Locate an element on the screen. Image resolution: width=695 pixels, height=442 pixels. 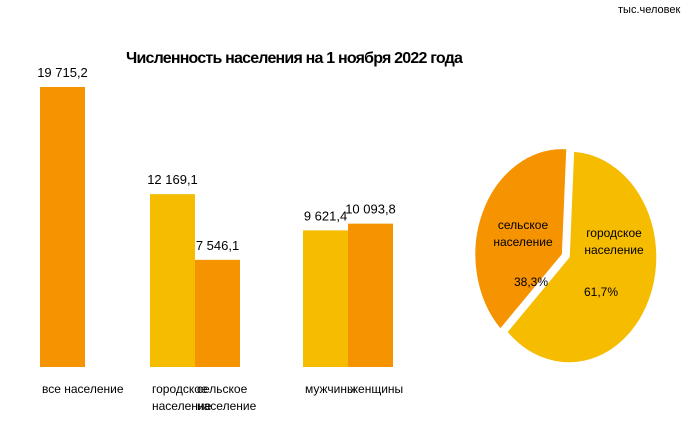
pie-slice-name: городское is located at coordinates (614, 233).